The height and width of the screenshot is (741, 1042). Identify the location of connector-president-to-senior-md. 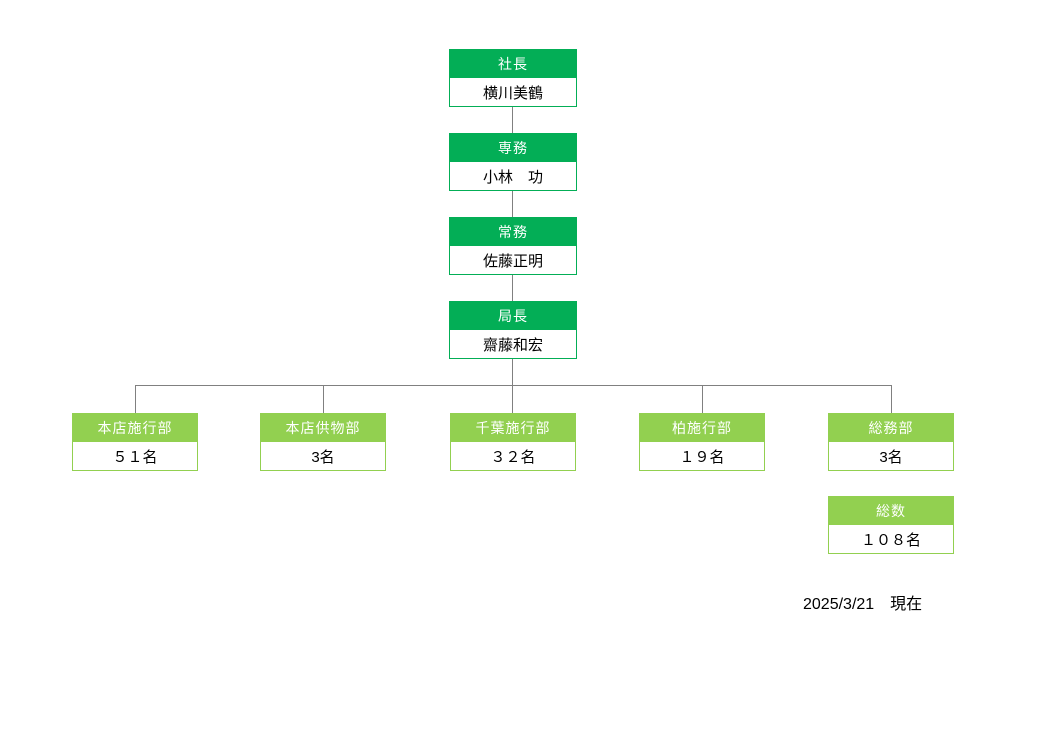
(512, 119).